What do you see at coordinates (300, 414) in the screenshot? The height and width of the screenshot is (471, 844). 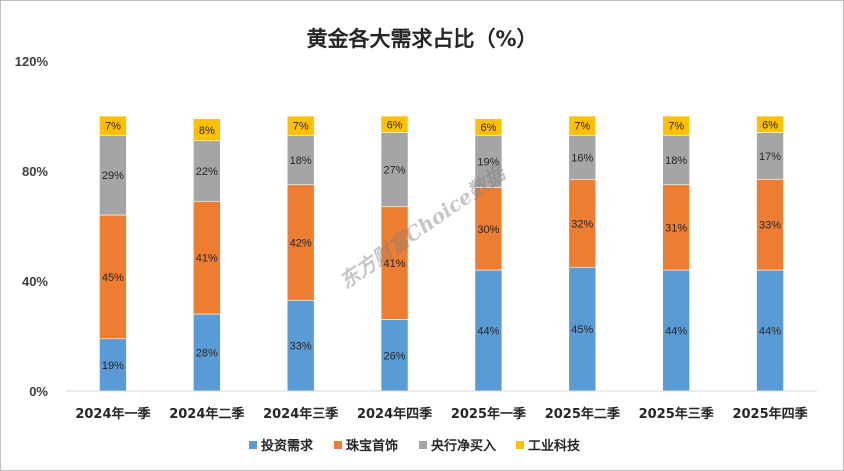 I see `x-tick-label: 2024年三季` at bounding box center [300, 414].